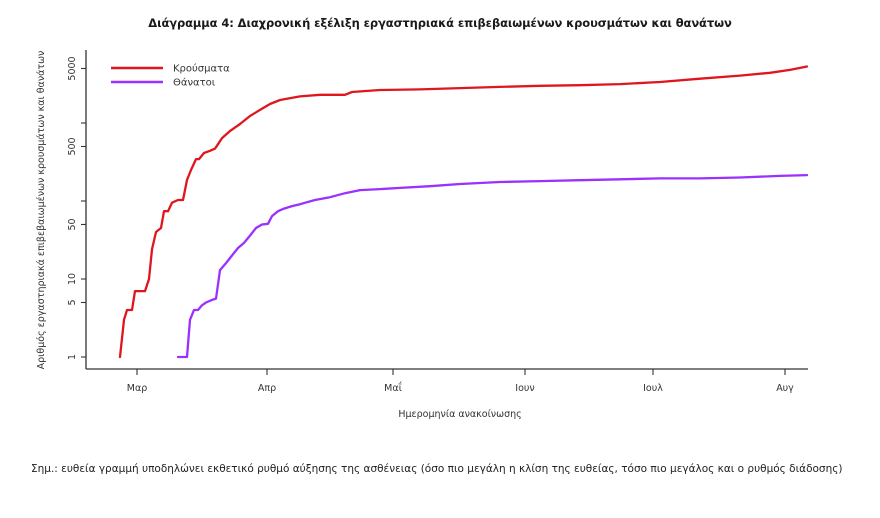 The image size is (880, 518). What do you see at coordinates (653, 388) in the screenshot?
I see `x-tick-label: Ιουλ` at bounding box center [653, 388].